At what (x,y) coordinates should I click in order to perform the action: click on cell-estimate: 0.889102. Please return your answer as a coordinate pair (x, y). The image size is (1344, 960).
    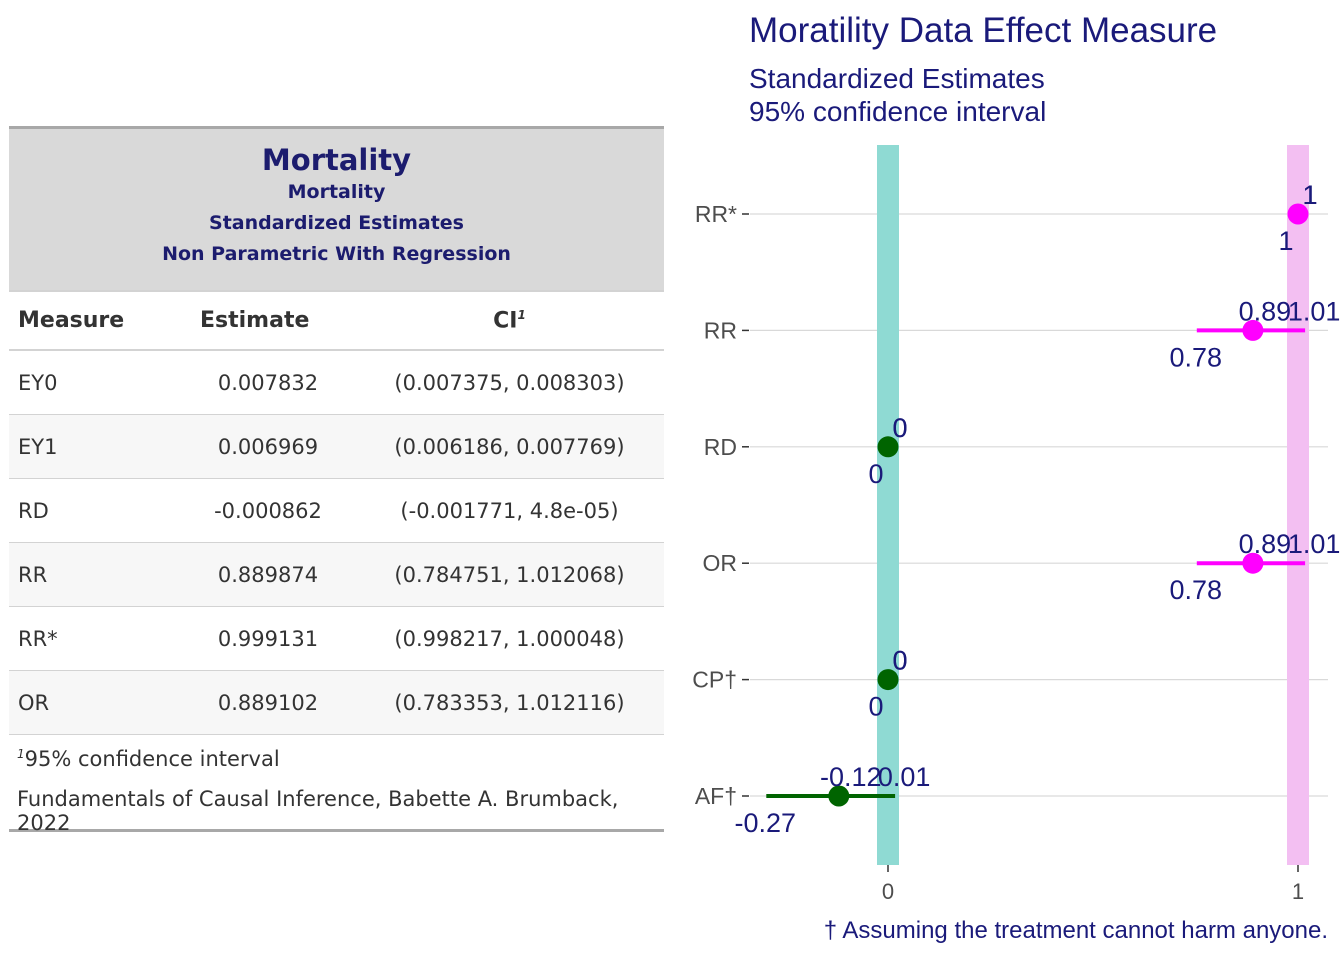
    Looking at the image, I should click on (268, 702).